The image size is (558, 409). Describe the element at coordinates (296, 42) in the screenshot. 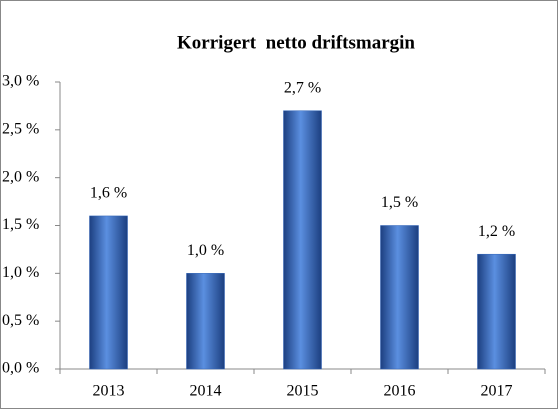

I see `chart-title: Korrigert netto driftsmargin` at that location.